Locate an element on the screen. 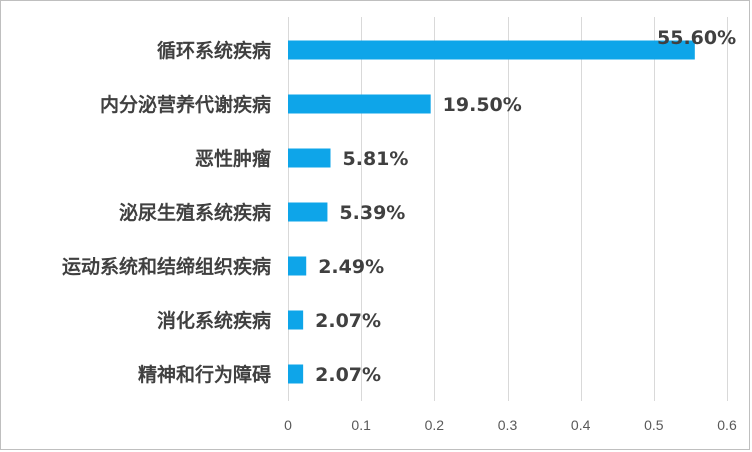  data-label: 19.50% is located at coordinates (482, 105).